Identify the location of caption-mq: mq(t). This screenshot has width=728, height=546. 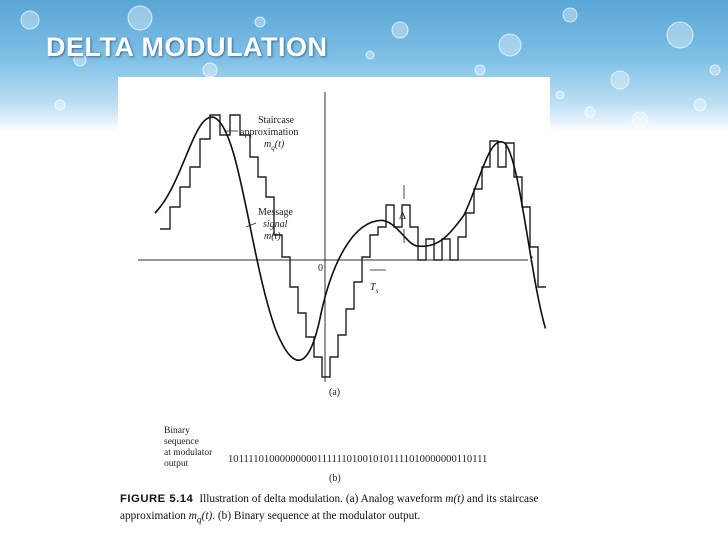
(200, 518).